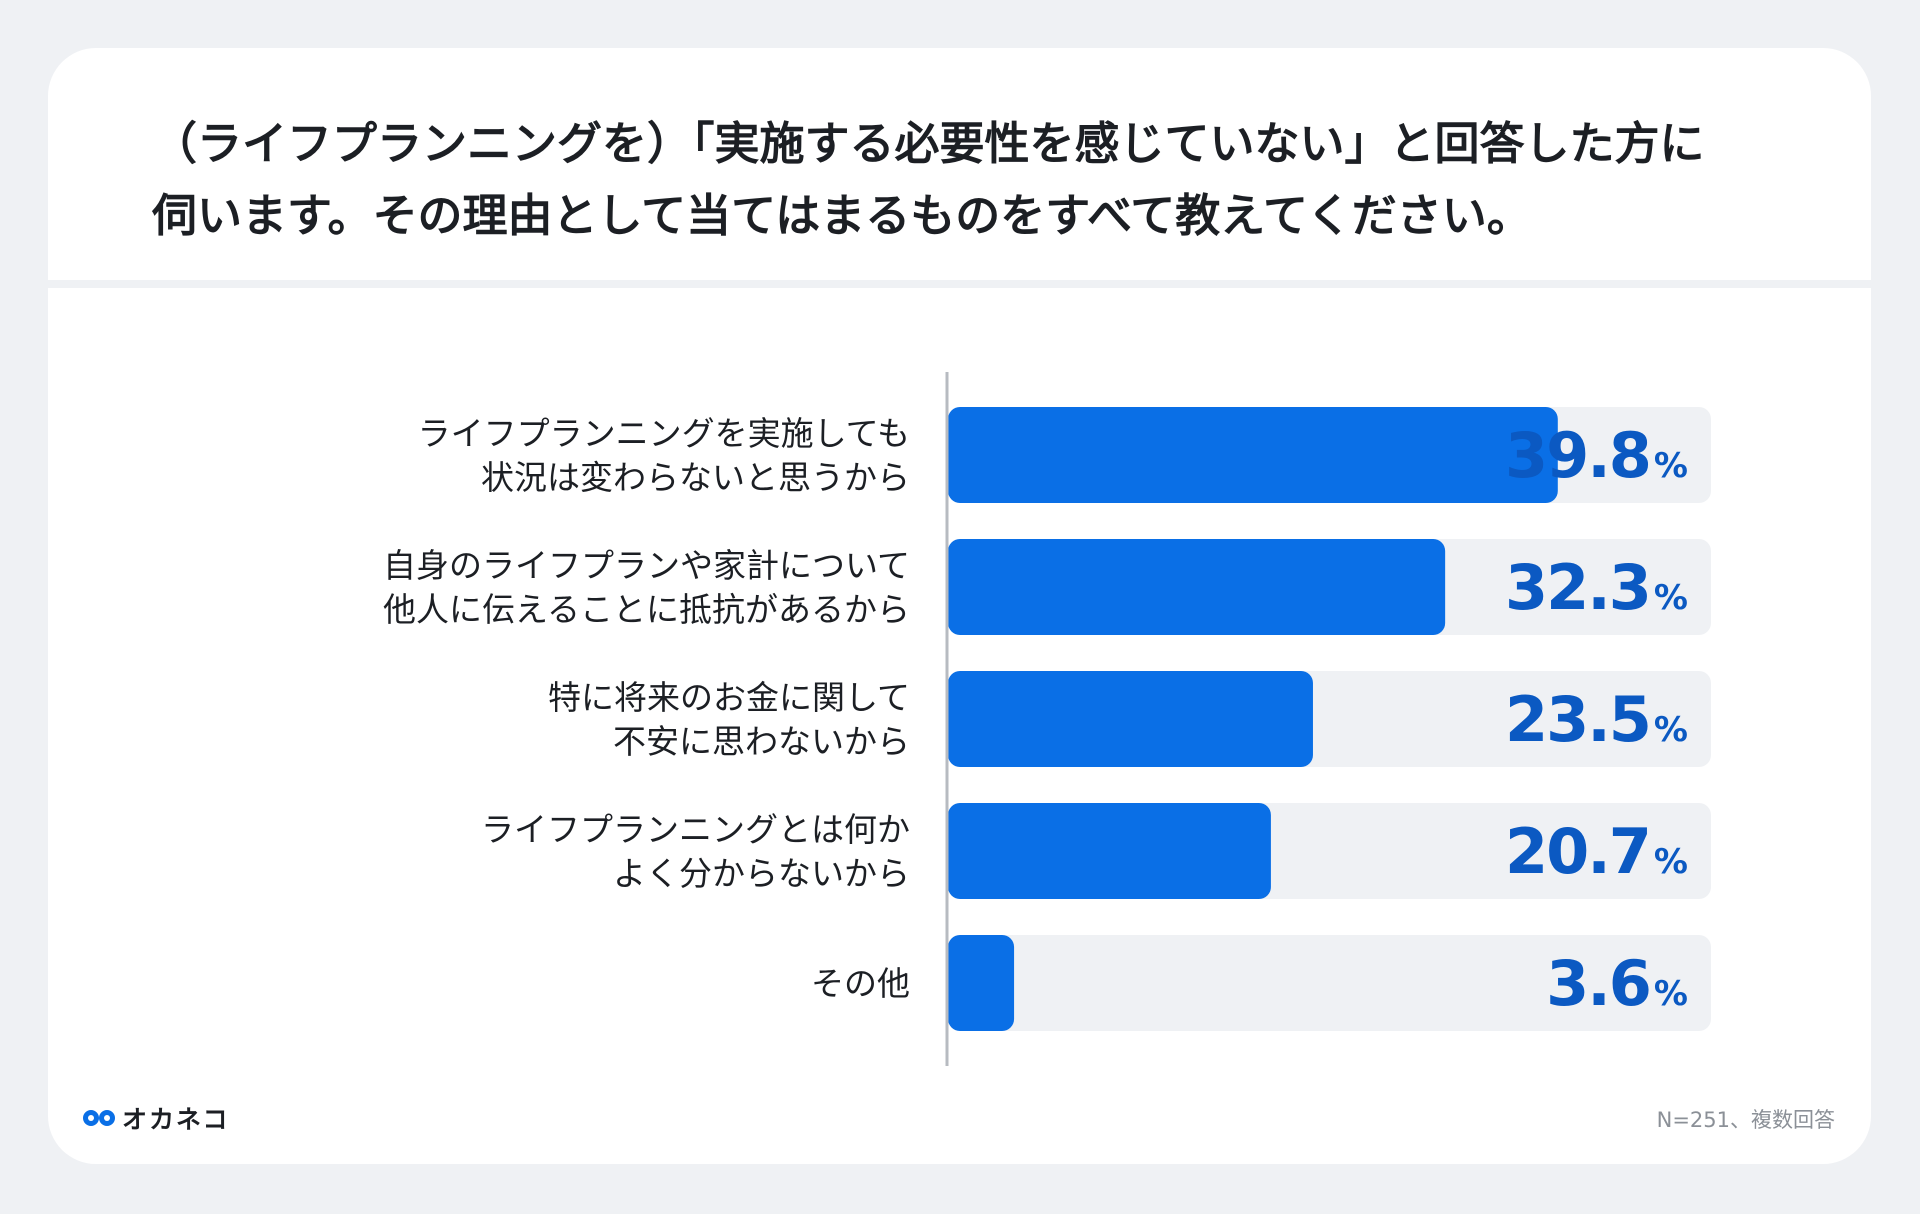 This screenshot has width=1920, height=1214. Describe the element at coordinates (99, 1118) in the screenshot. I see `brand-mark-icon` at that location.